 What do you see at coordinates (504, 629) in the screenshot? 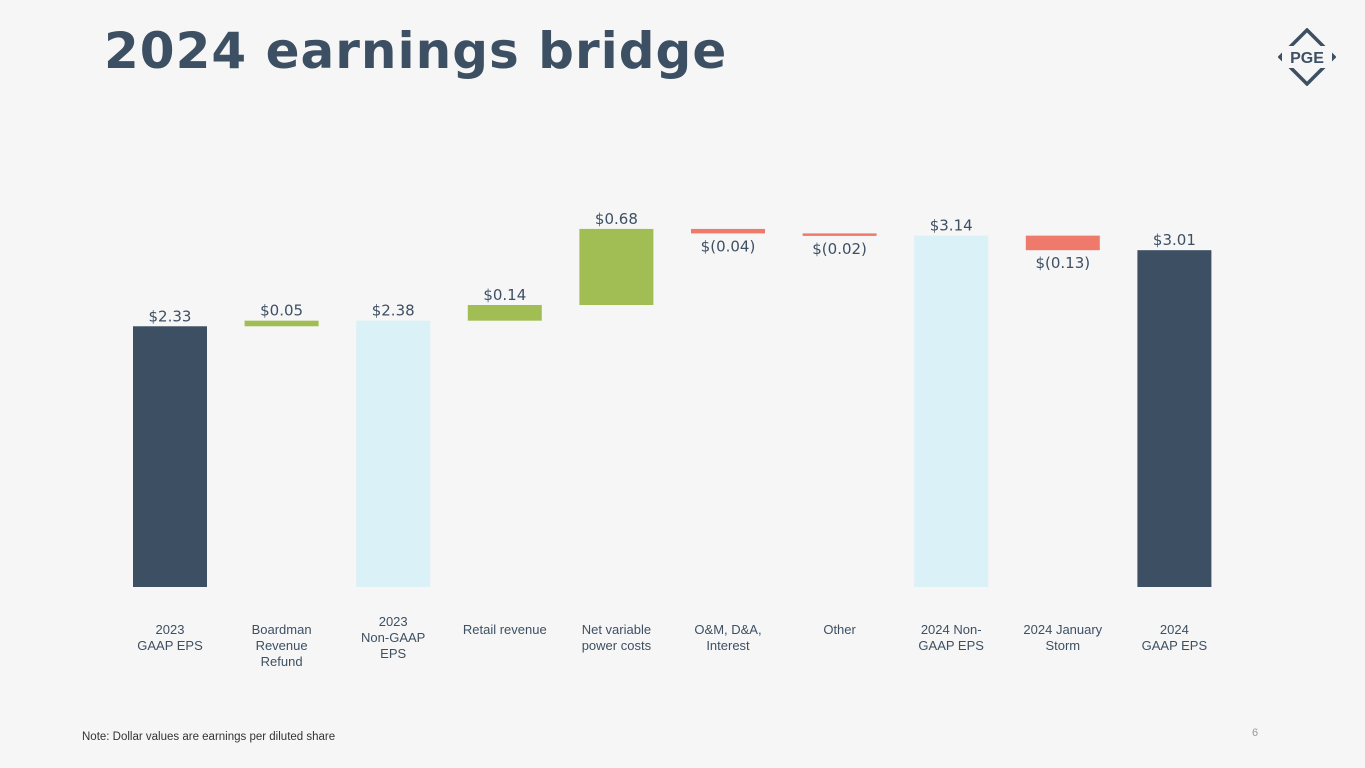
I see `category-label-3: Retail revenue` at bounding box center [504, 629].